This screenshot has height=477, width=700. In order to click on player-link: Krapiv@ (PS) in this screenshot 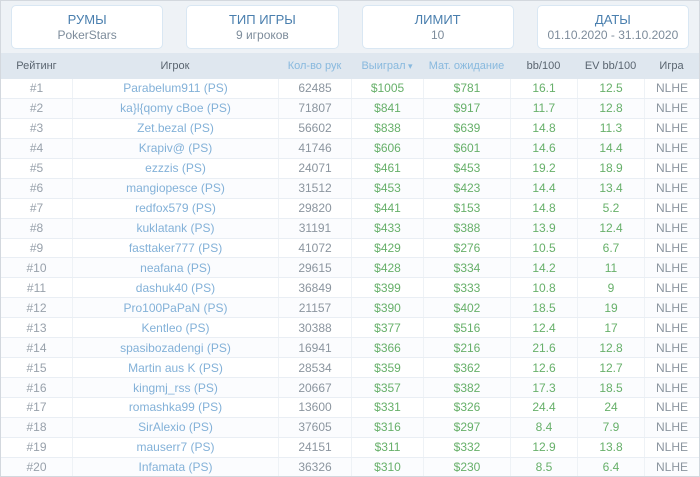, I will do `click(175, 148)`.